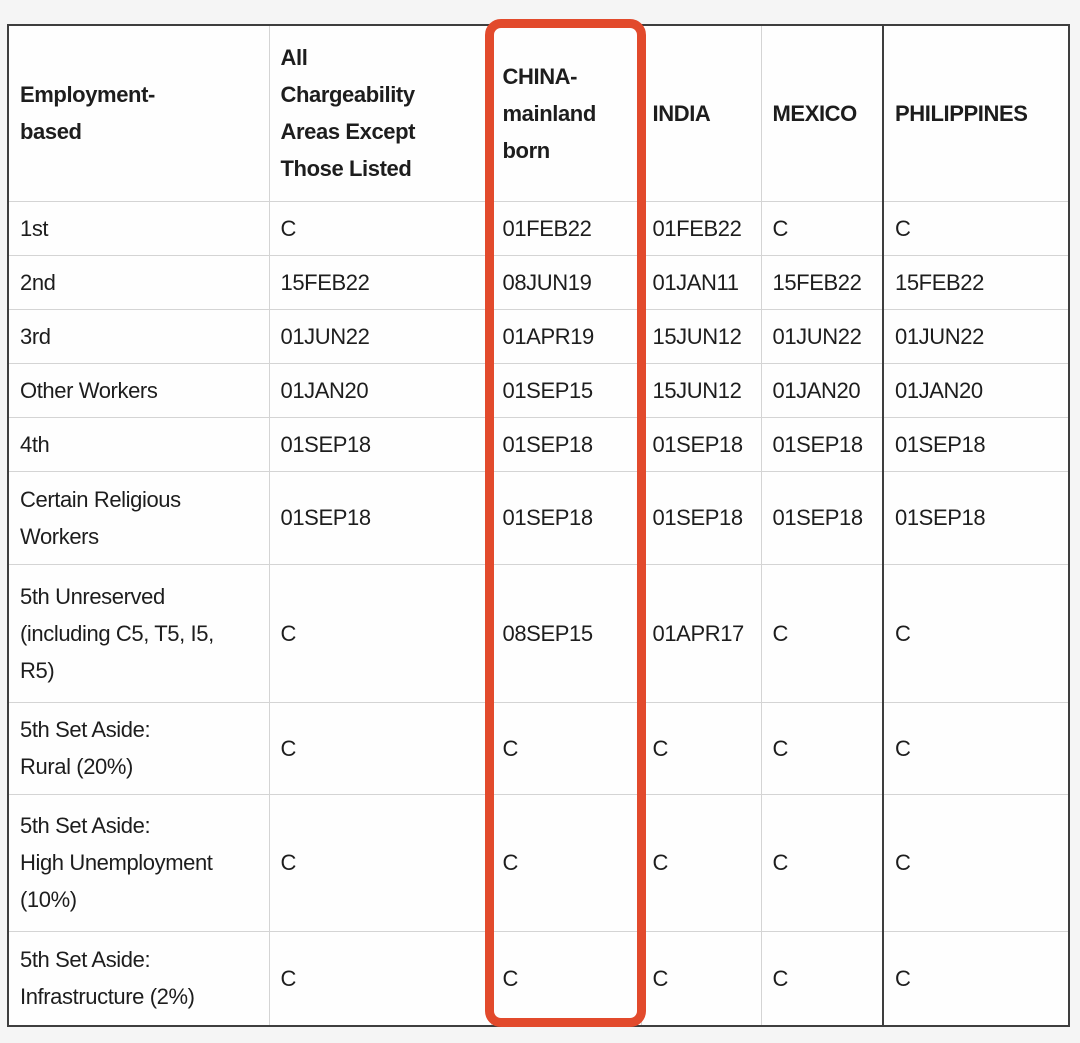 The image size is (1080, 1043). I want to click on row-label: 5th Set Aside: Infrastructure (2%), so click(138, 978).